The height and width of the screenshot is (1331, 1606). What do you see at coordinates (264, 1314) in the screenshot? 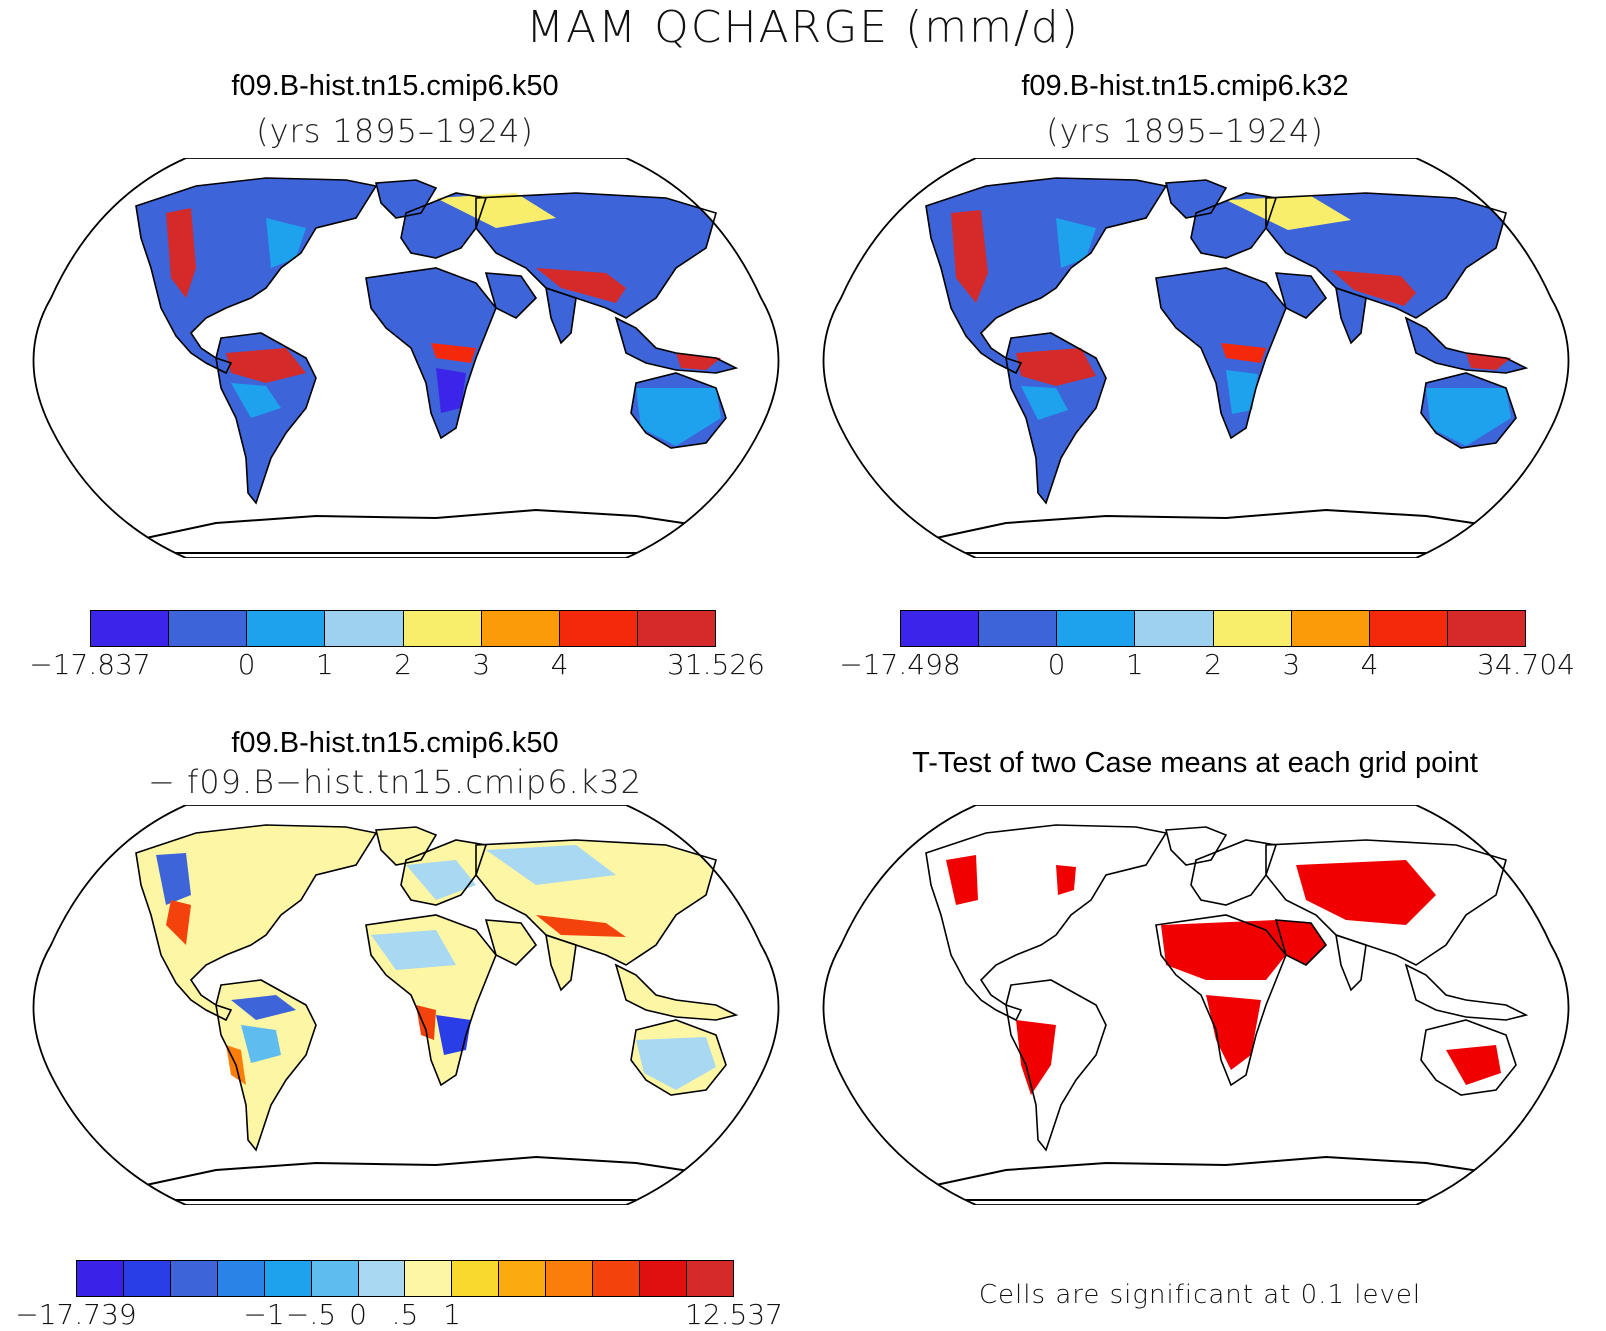
I see `colorbar-tick-label: −1` at bounding box center [264, 1314].